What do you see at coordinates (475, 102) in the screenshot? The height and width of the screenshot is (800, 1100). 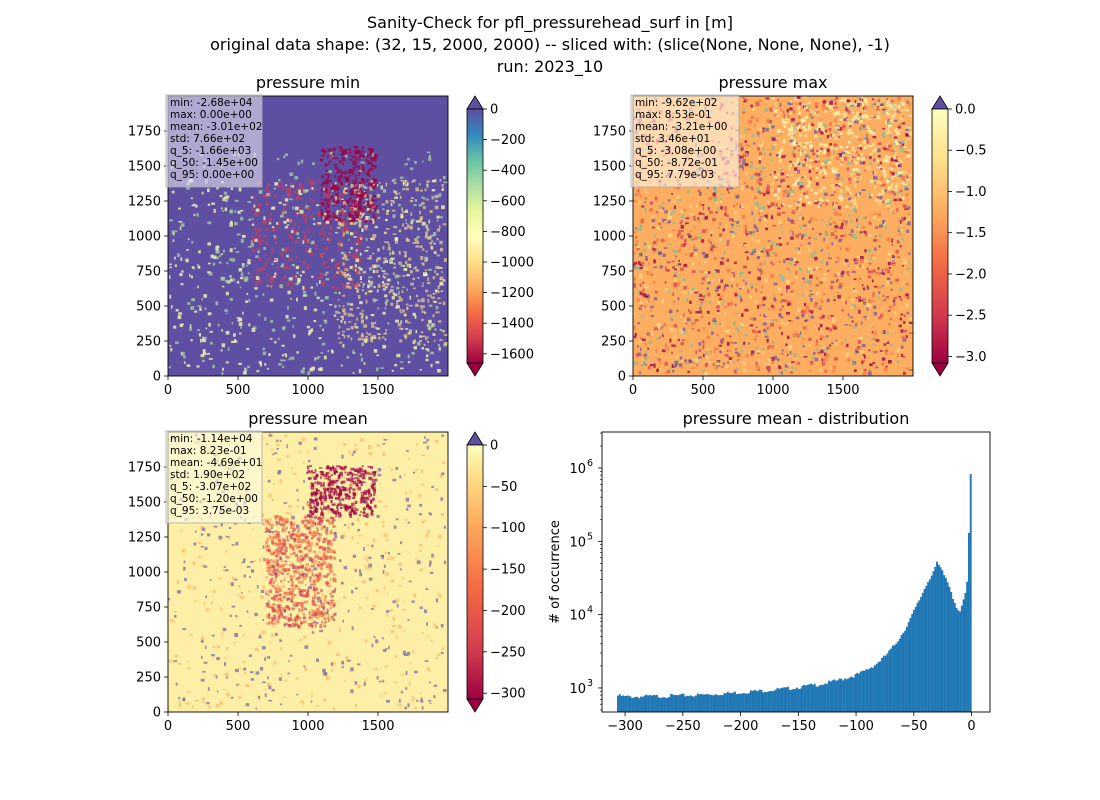 I see `colorbar-extend-max` at bounding box center [475, 102].